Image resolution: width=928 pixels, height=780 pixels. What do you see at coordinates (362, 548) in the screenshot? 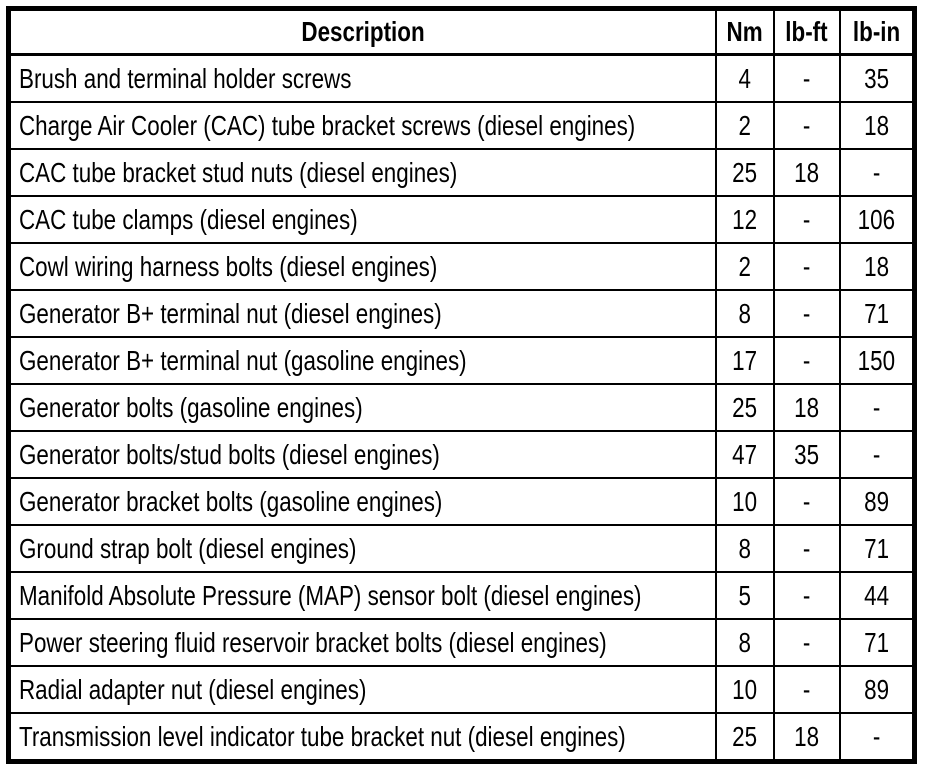
I see `description-cell: Ground strap bolt (diesel engines)` at bounding box center [362, 548].